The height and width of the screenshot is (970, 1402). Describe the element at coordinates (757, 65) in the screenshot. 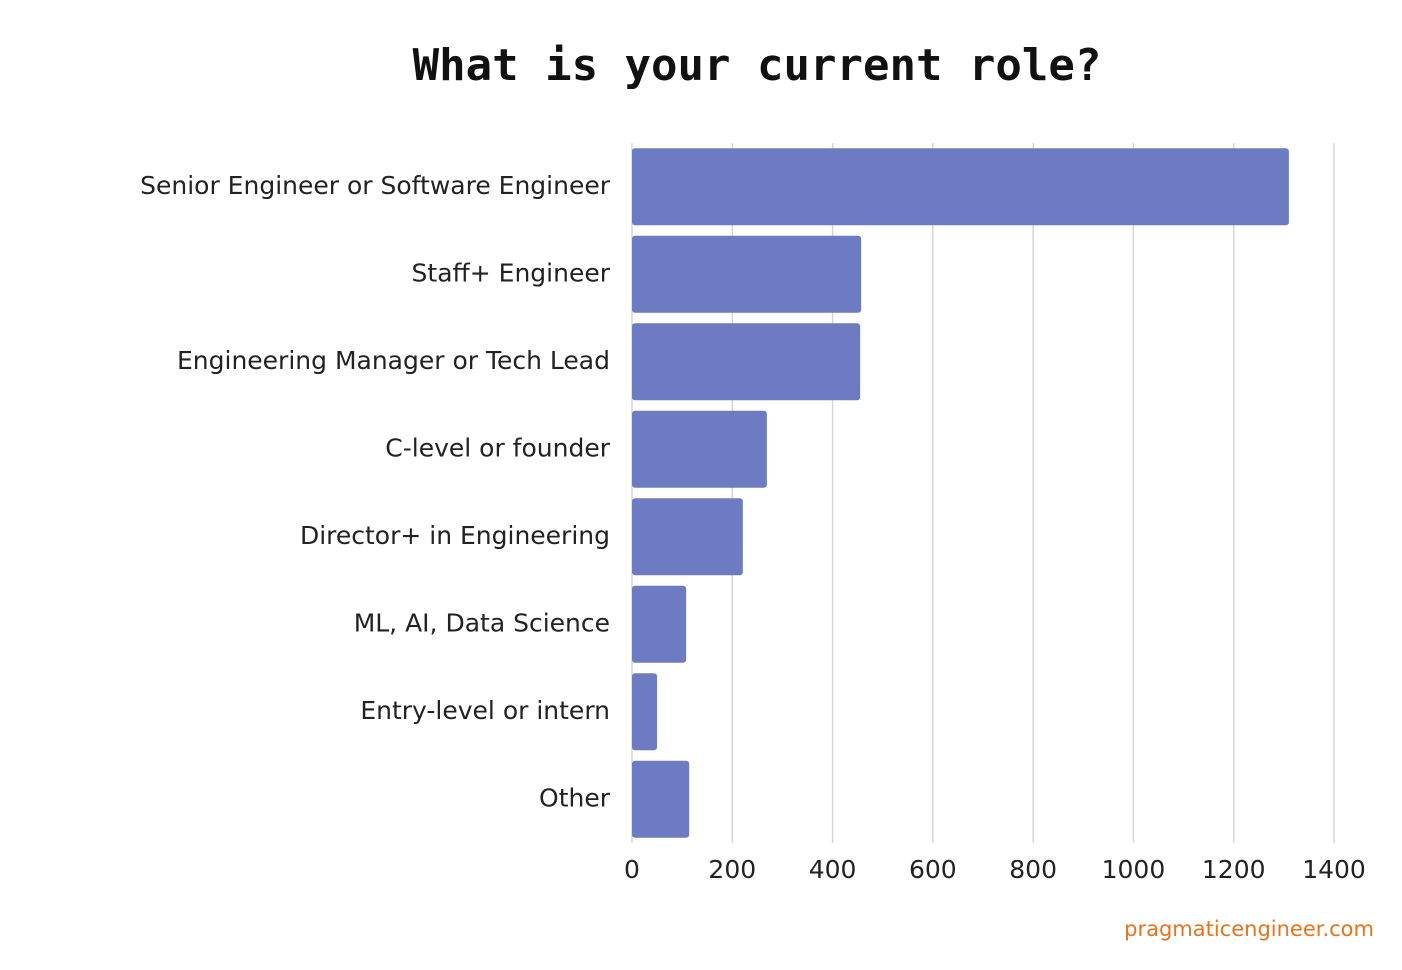

I see `chart-title: What is your current role?` at that location.